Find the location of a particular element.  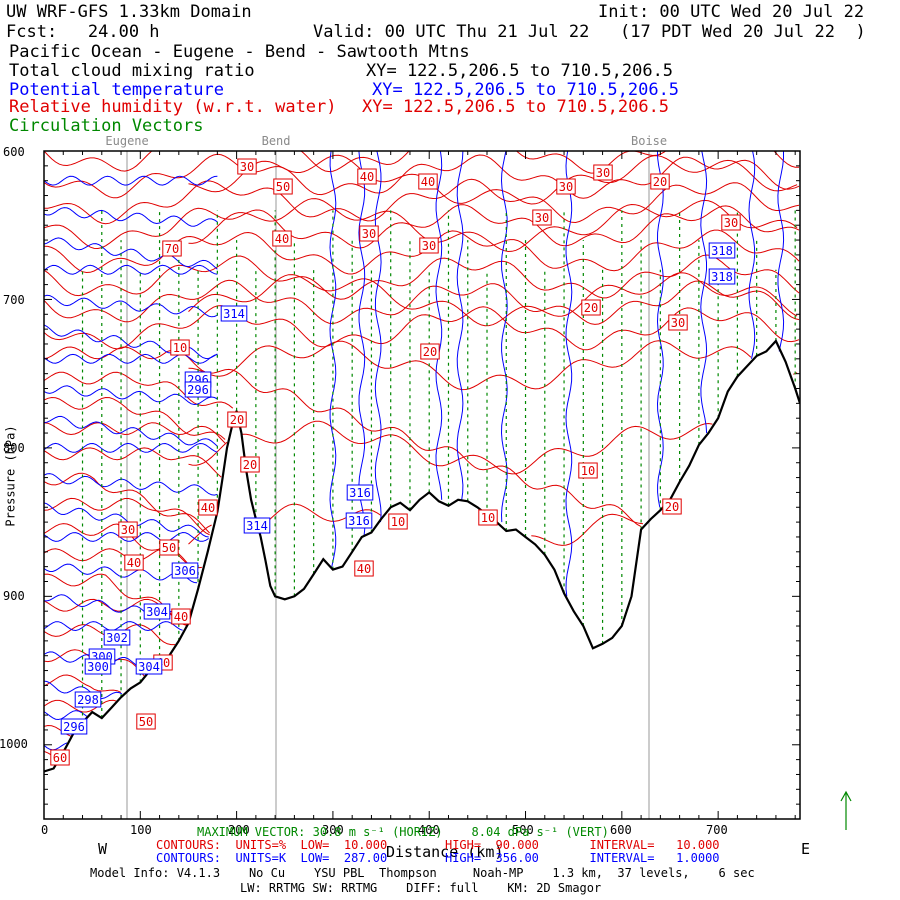

location-label-eugene: Eugene is located at coordinates (127, 141).